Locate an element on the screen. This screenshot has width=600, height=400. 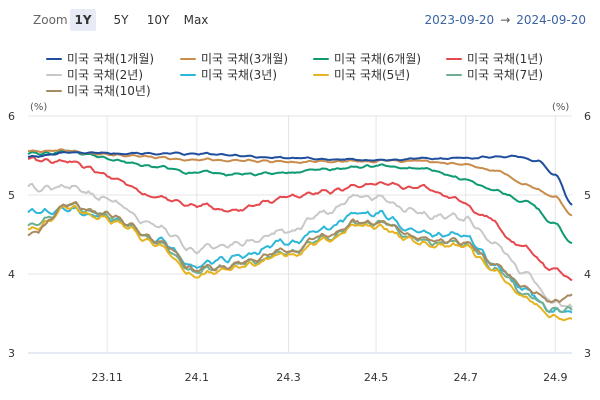
legend-label: 미국 국채(1개월) is located at coordinates (111, 59).